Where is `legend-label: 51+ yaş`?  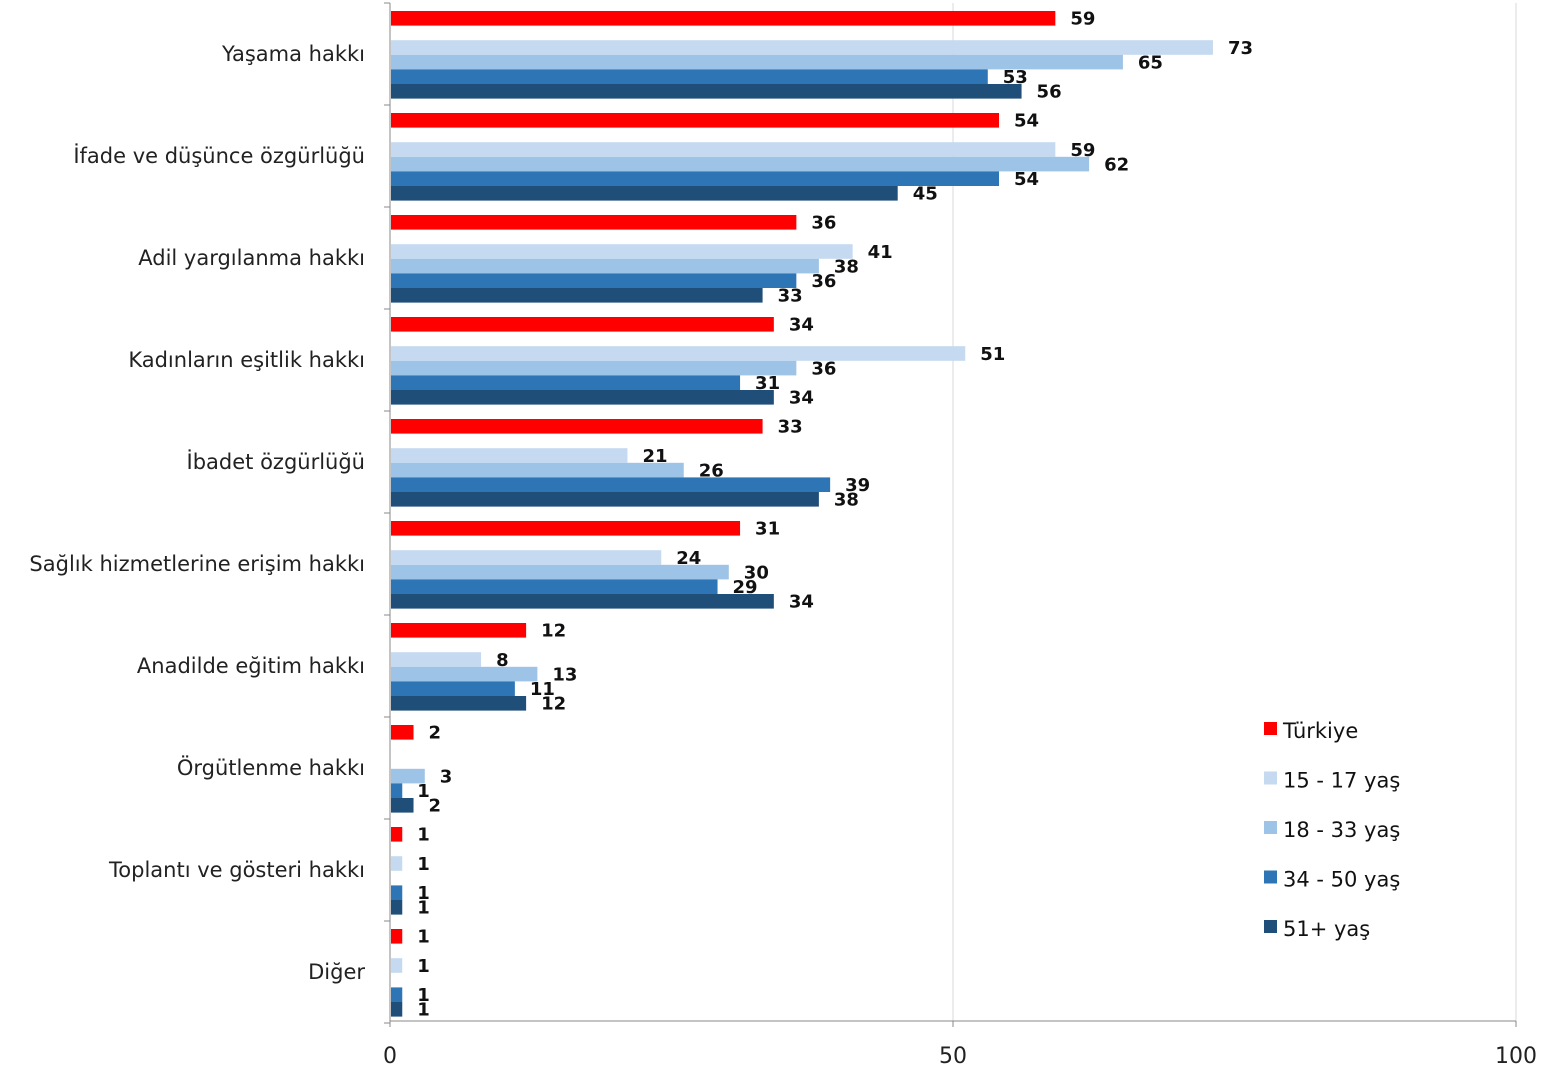 legend-label: 51+ yaş is located at coordinates (1326, 929).